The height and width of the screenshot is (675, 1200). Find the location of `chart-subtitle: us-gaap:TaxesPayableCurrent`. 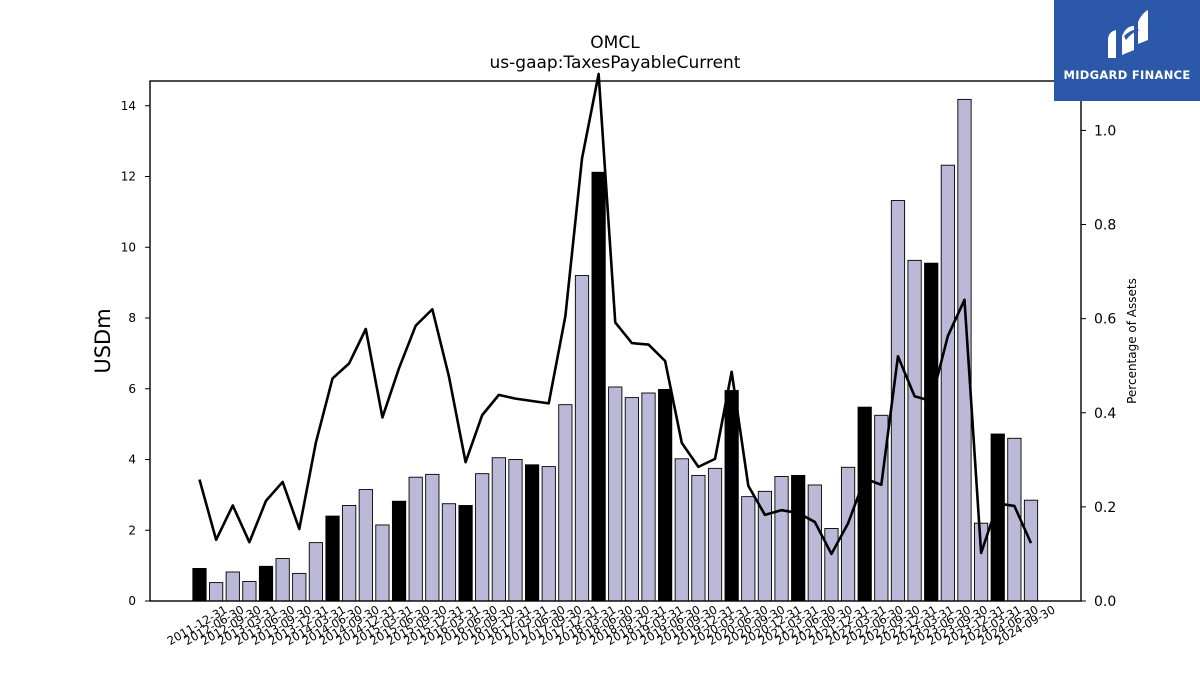

chart-subtitle: us-gaap:TaxesPayableCurrent is located at coordinates (615, 63).